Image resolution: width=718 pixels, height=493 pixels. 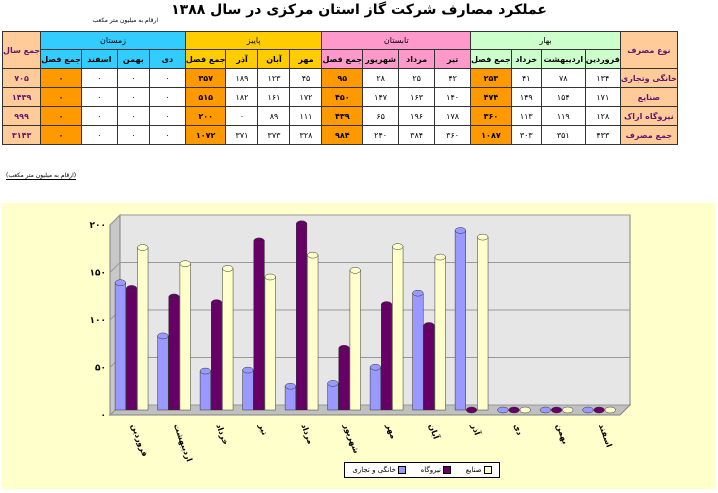 What do you see at coordinates (563, 59) in the screenshot?
I see `month-header: اردیبهشت` at bounding box center [563, 59].